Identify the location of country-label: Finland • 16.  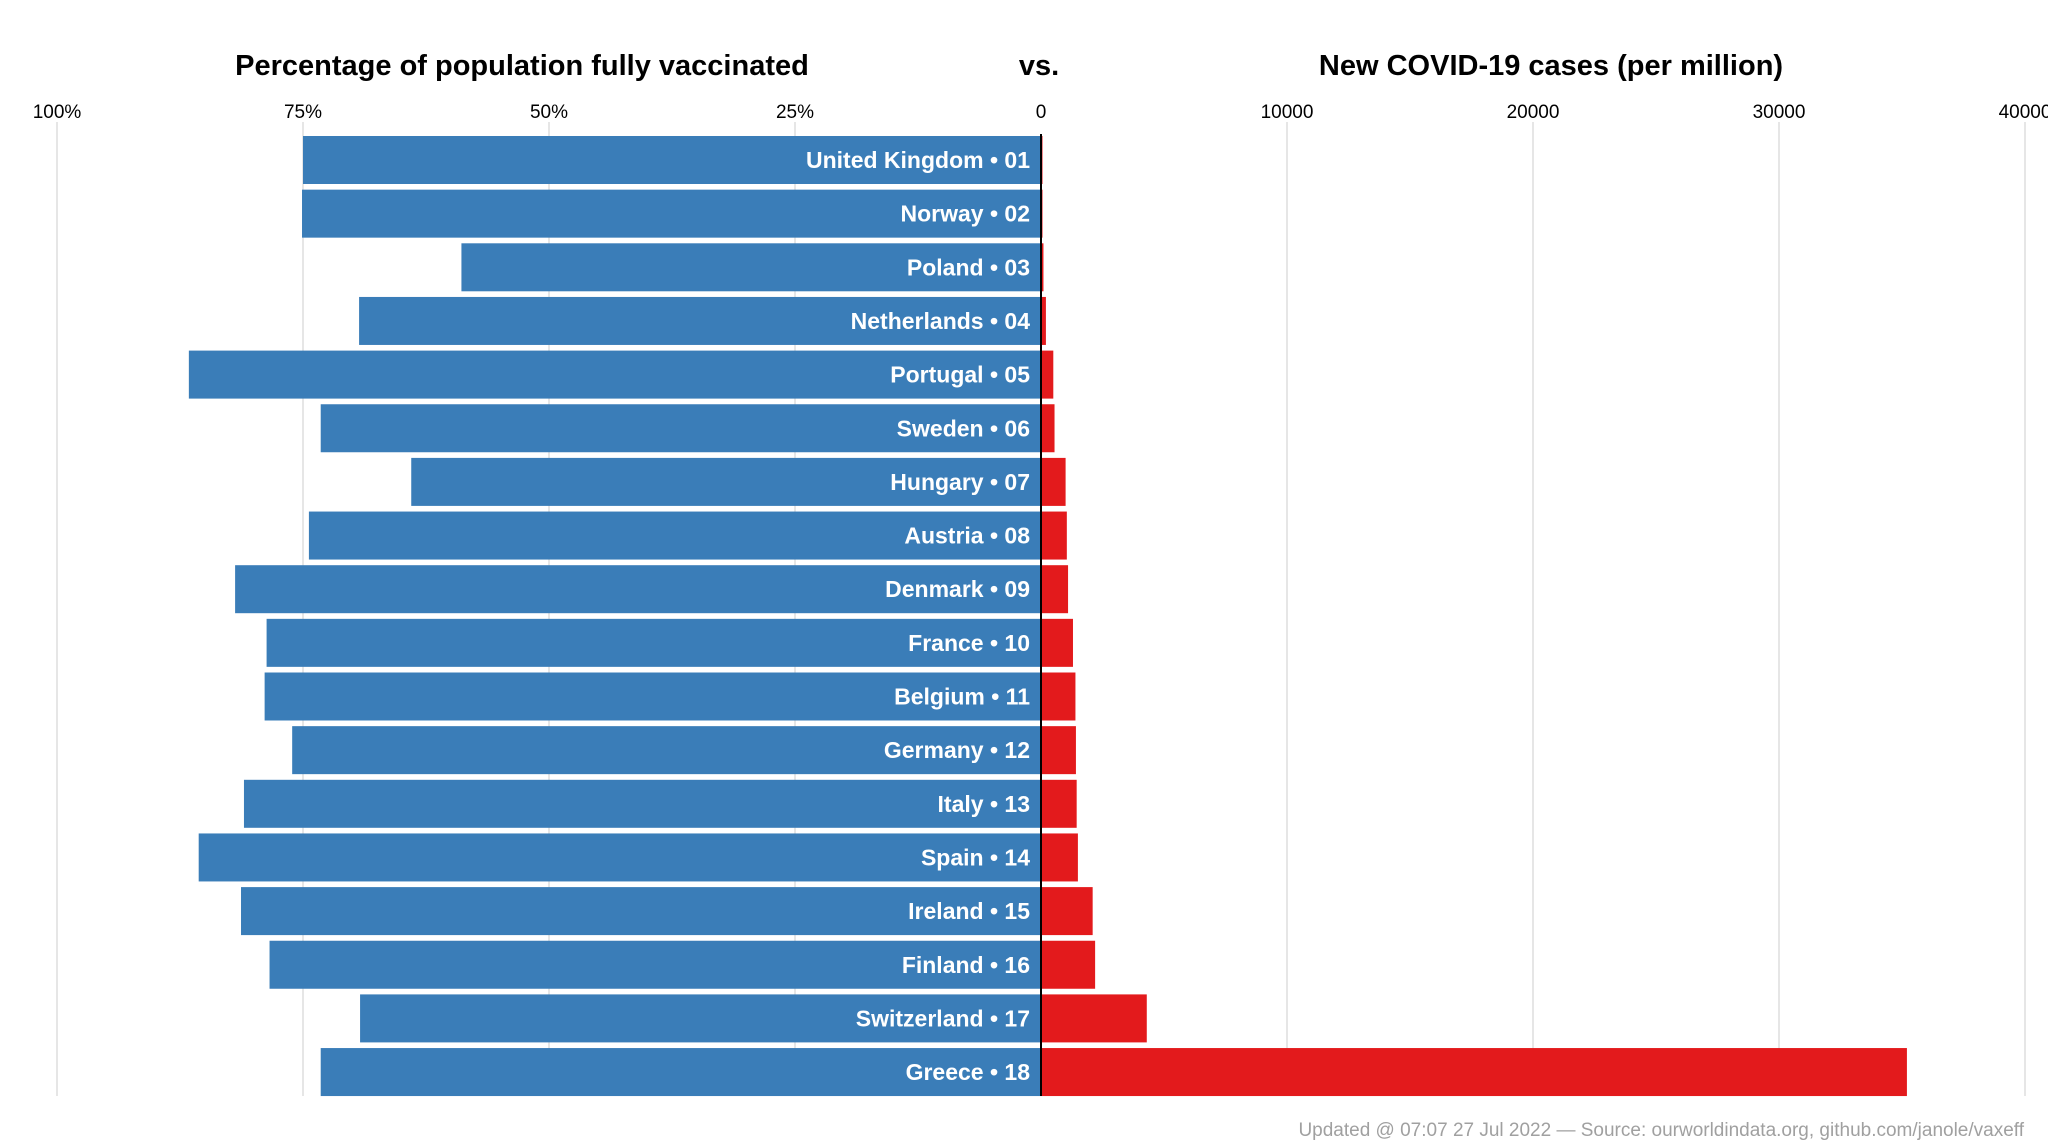
(966, 965).